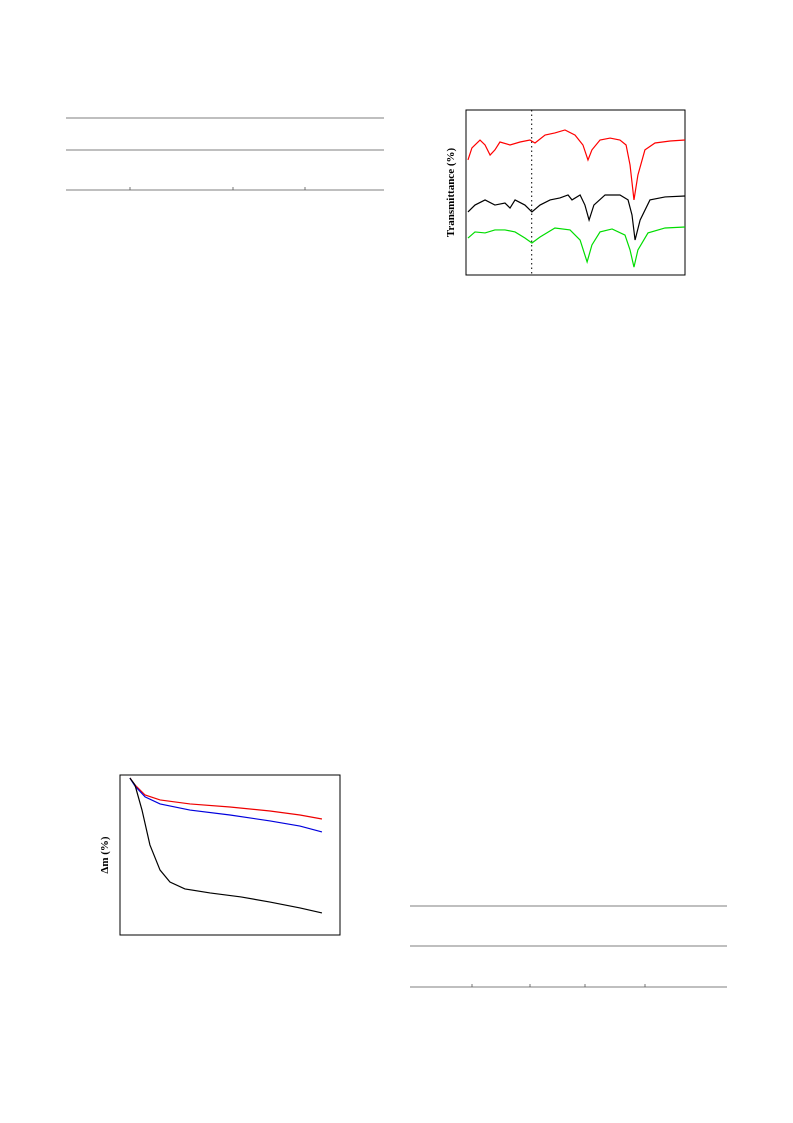 The image size is (793, 1123). Describe the element at coordinates (105, 854) in the screenshot. I see `y-axis-label: Δm (%)` at that location.